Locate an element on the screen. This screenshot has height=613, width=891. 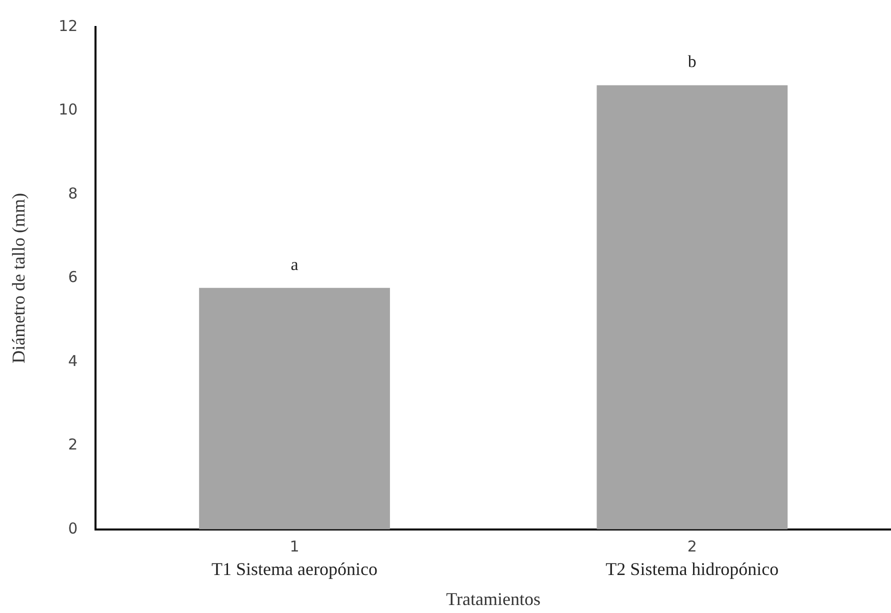
annotation: b is located at coordinates (692, 62).